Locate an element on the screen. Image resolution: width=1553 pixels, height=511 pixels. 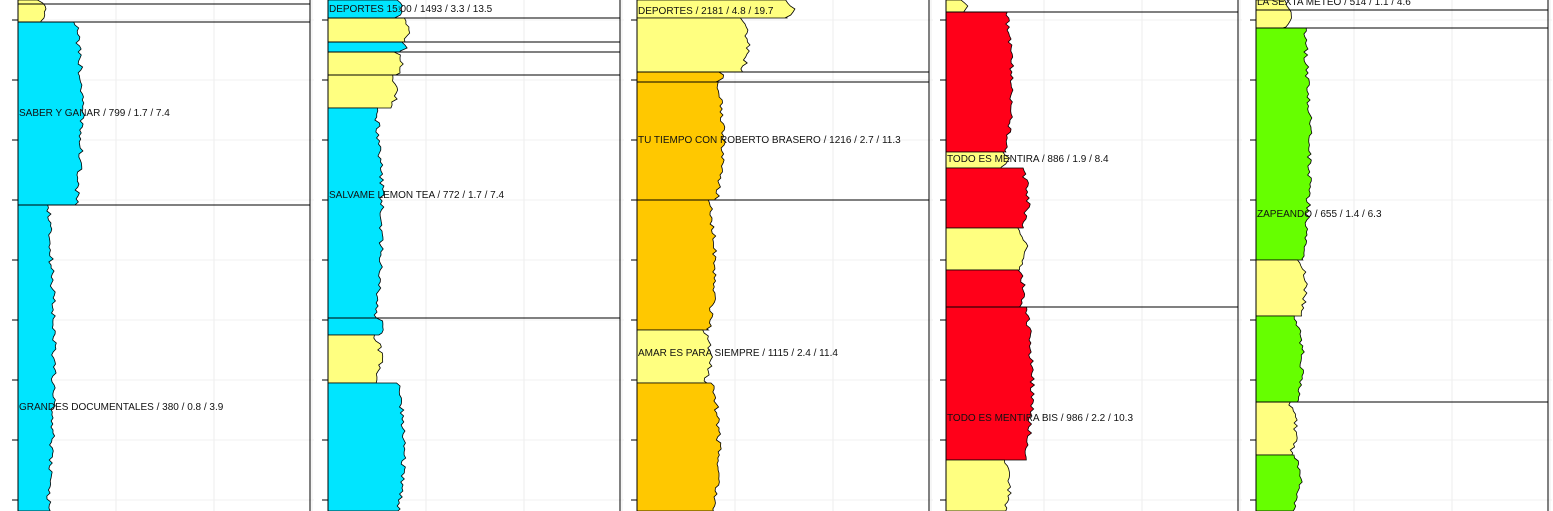
program-label: AMAR ES PARA SIEMPRE / 1115 / 2.4 / 11.4 is located at coordinates (738, 353).